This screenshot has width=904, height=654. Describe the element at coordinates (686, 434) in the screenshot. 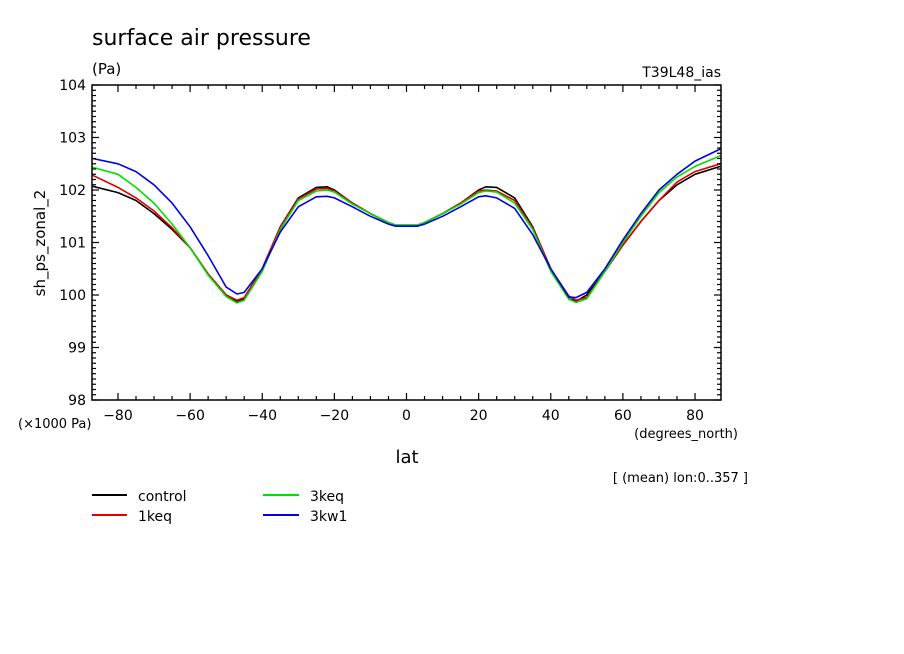

I see `x-units-label: (degrees_north)` at that location.